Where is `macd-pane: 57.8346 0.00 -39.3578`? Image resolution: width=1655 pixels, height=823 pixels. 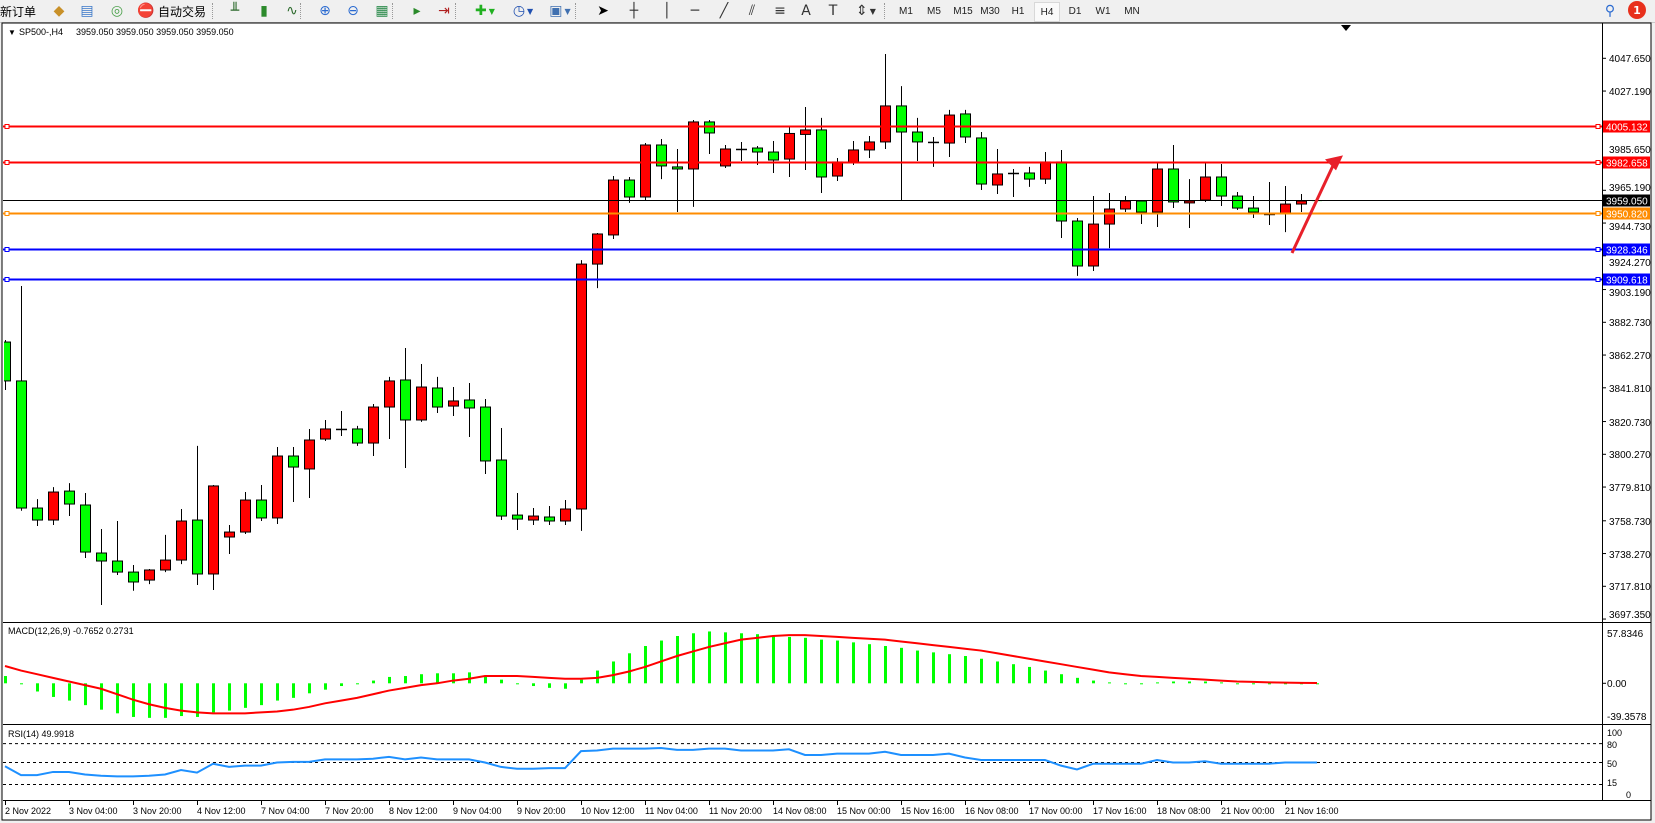
macd-pane: 57.8346 0.00 -39.3578 is located at coordinates (825, 676).